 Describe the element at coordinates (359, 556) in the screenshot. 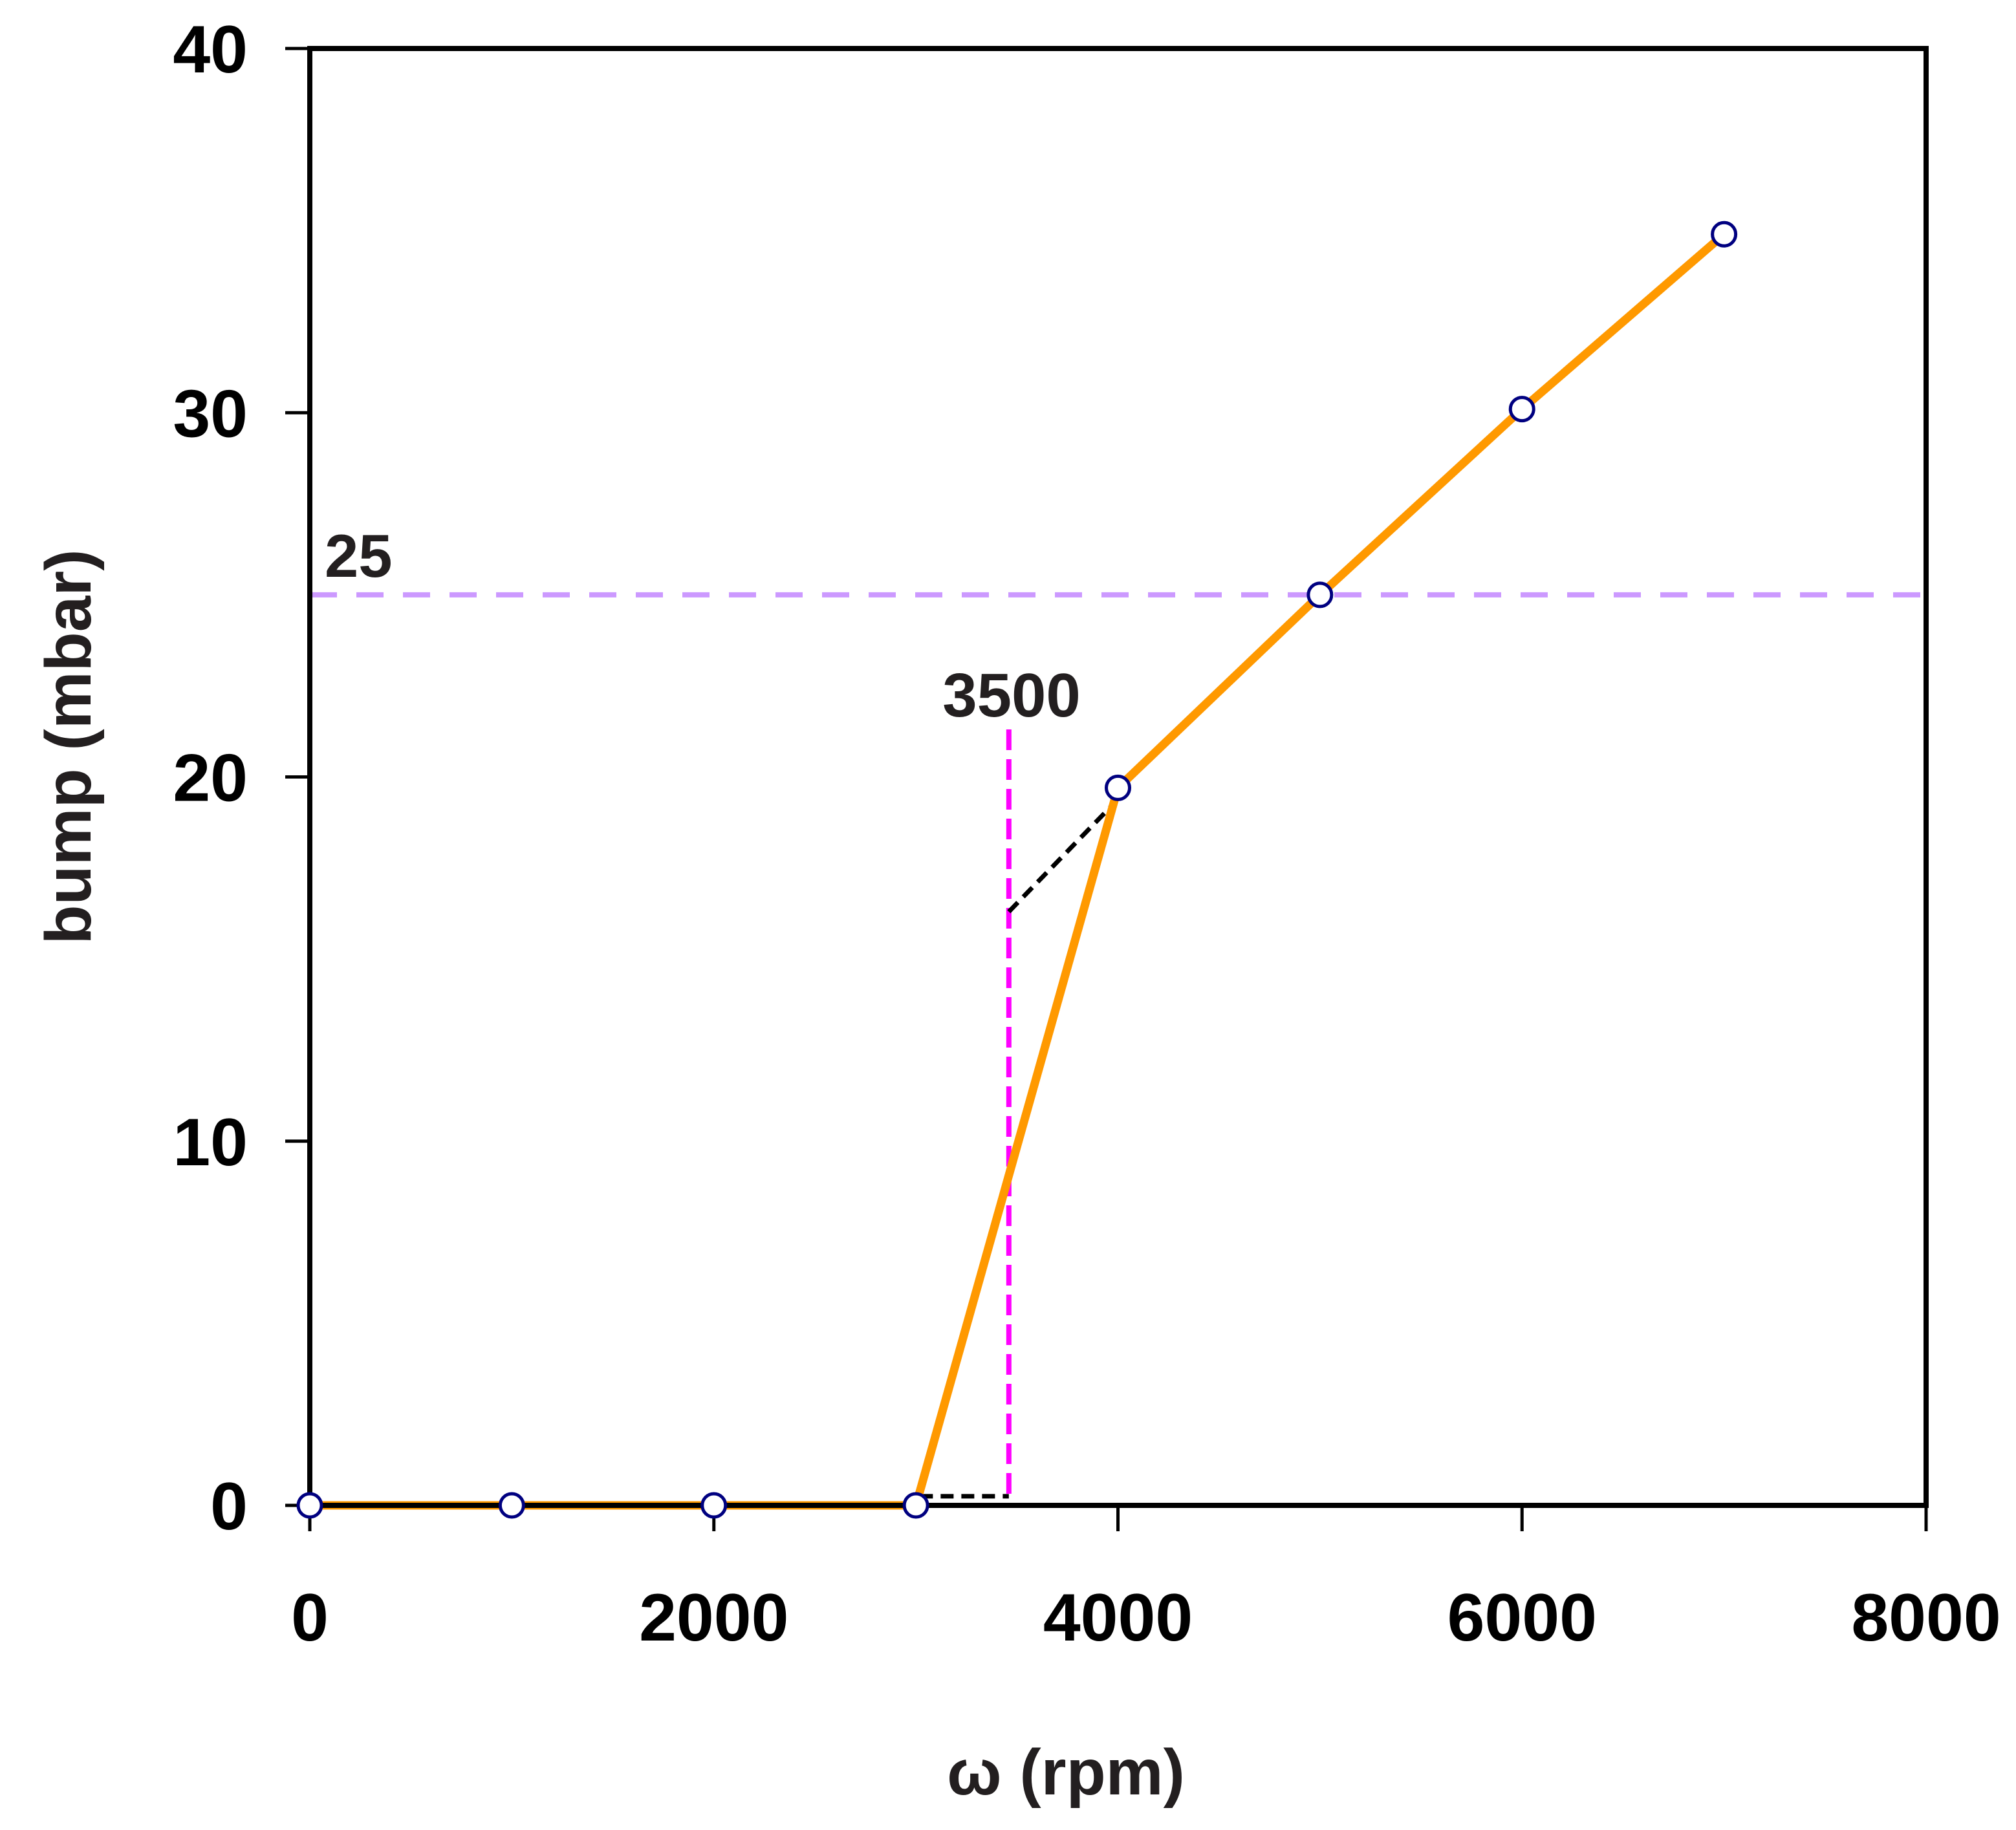

I see `reference-label-25: 25` at that location.